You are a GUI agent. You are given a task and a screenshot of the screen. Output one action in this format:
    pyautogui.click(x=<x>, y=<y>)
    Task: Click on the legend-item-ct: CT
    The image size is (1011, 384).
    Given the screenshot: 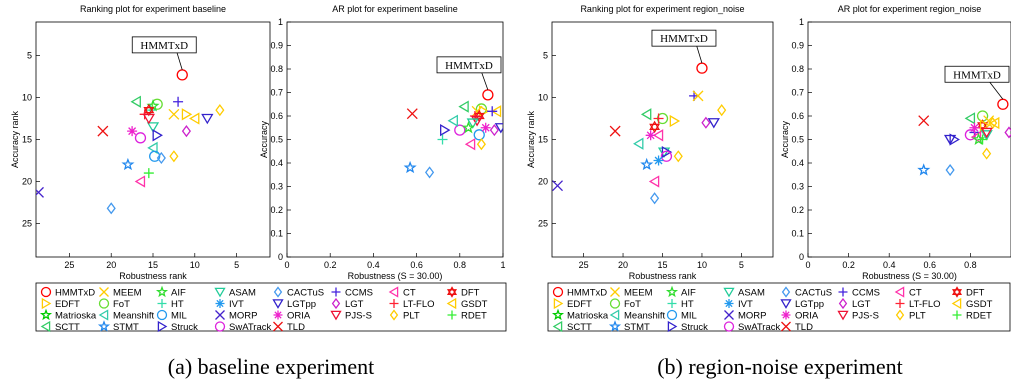 What is the action you would take?
    pyautogui.click(x=402, y=292)
    